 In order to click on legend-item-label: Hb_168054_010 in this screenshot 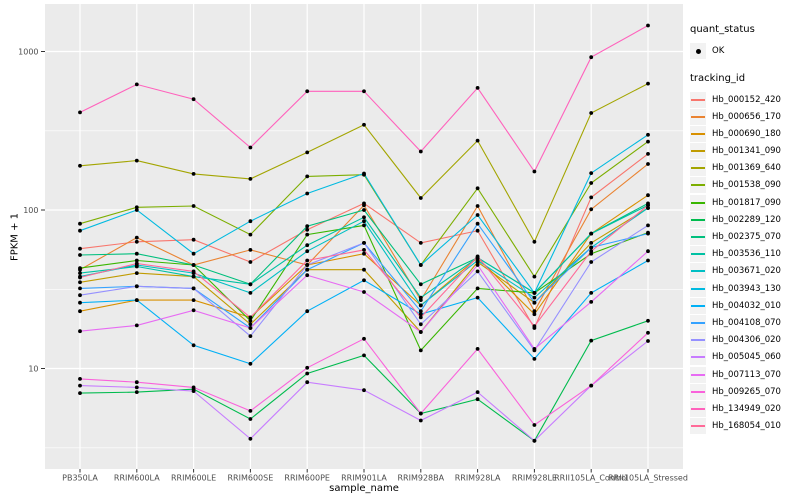, I will do `click(746, 426)`.